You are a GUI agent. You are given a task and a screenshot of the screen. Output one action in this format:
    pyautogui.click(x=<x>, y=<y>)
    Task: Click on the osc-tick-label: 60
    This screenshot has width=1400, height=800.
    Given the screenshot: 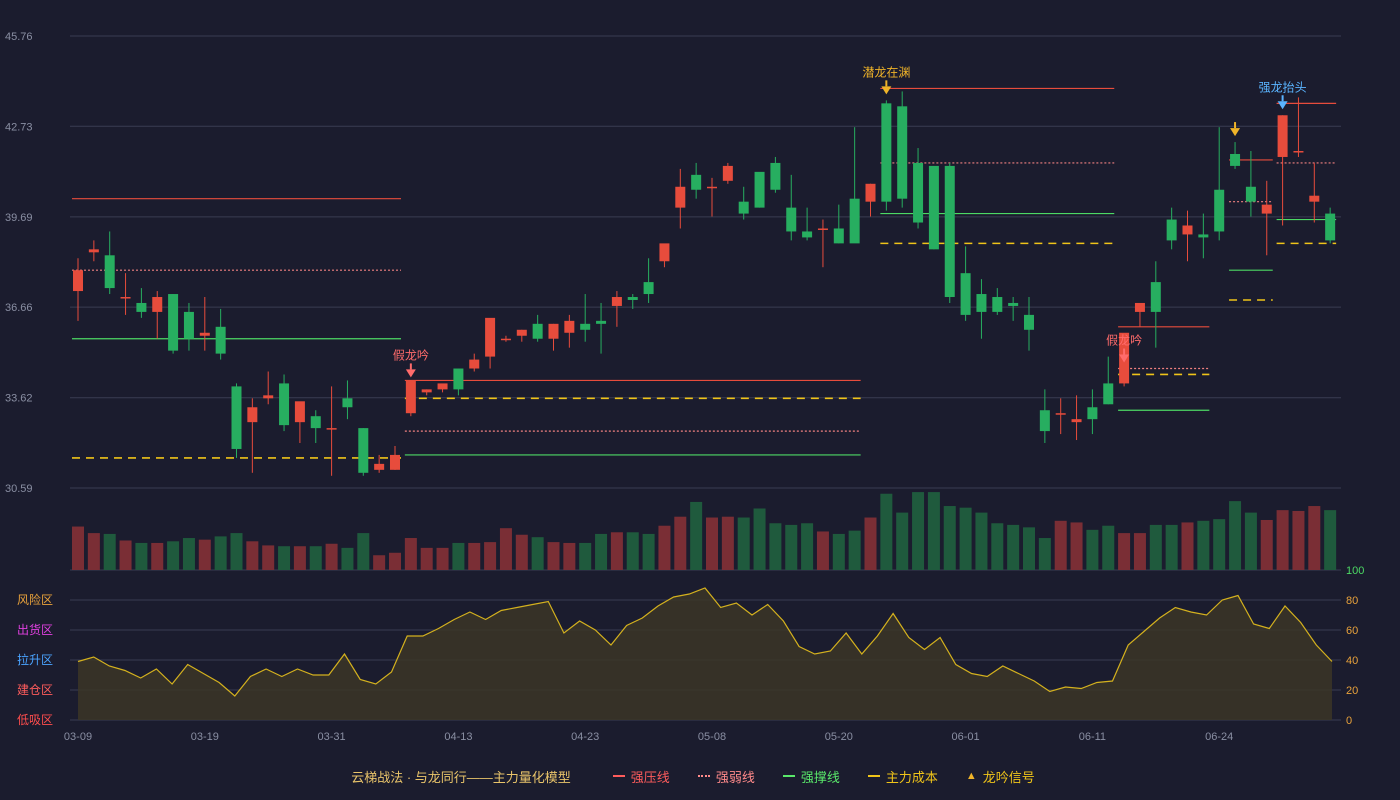 What is the action you would take?
    pyautogui.click(x=1352, y=631)
    